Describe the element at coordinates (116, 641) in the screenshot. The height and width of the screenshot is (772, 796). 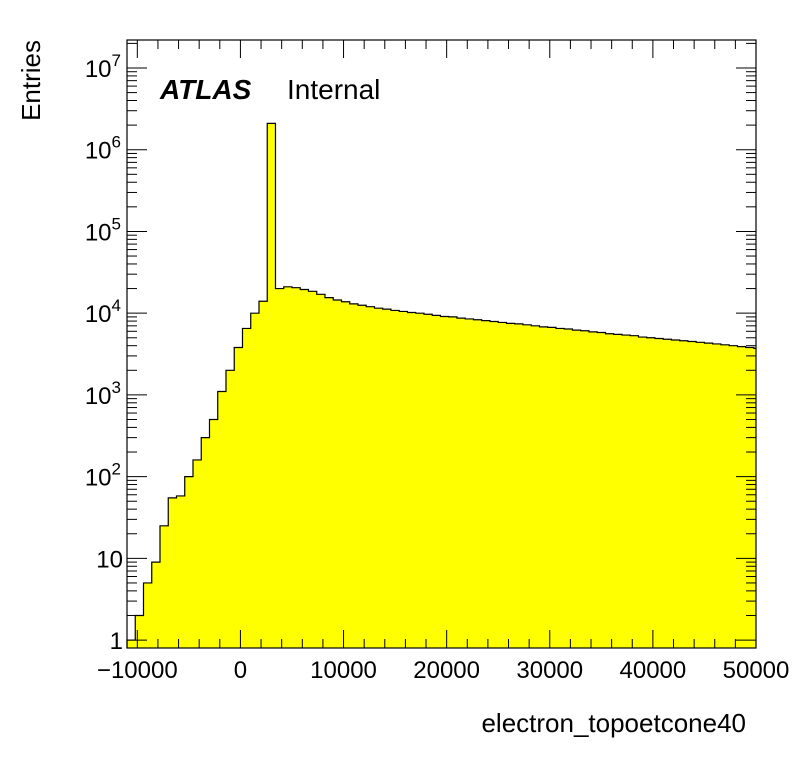
I see `y-tick-label: 1` at that location.